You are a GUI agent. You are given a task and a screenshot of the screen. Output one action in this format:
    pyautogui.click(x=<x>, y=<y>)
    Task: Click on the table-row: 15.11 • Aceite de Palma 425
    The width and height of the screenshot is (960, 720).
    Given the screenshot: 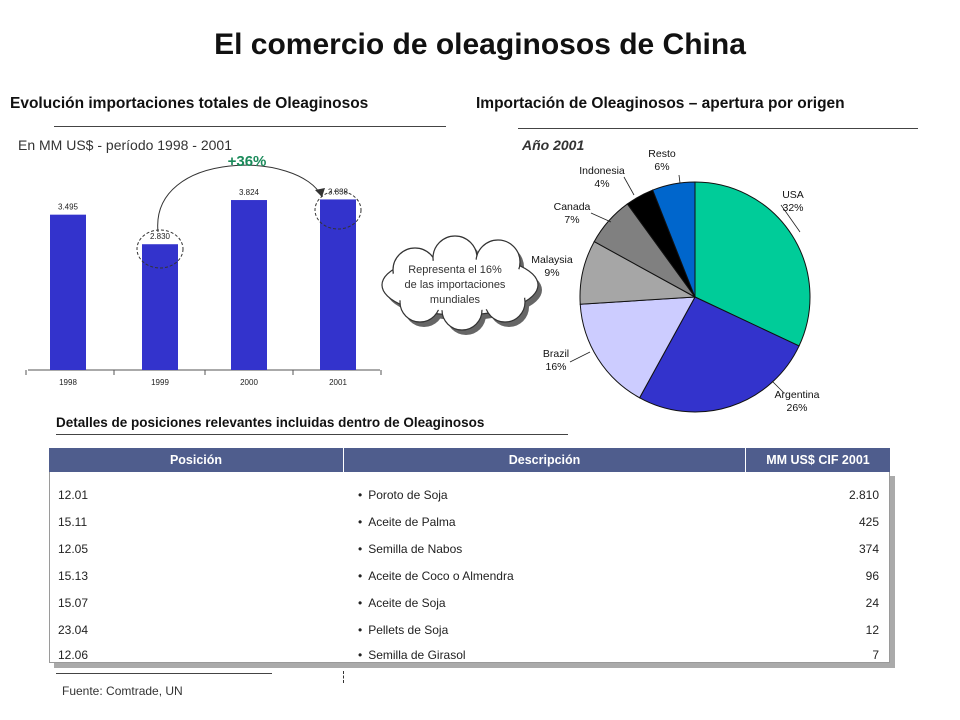 What is the action you would take?
    pyautogui.click(x=469, y=522)
    